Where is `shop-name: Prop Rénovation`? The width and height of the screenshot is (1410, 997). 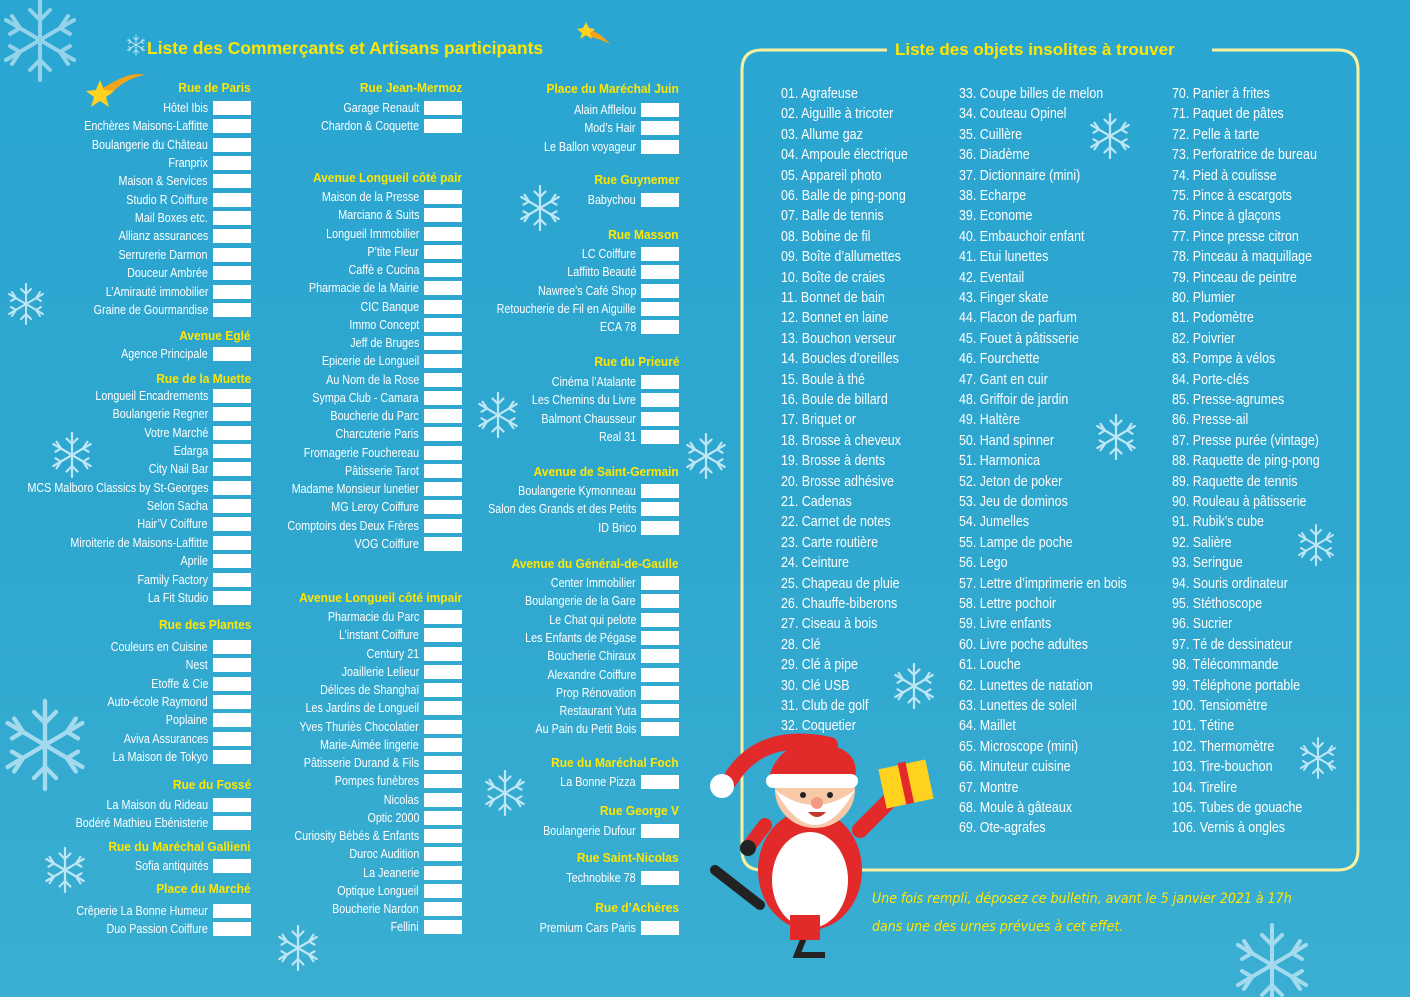 shop-name: Prop Rénovation is located at coordinates (595, 692).